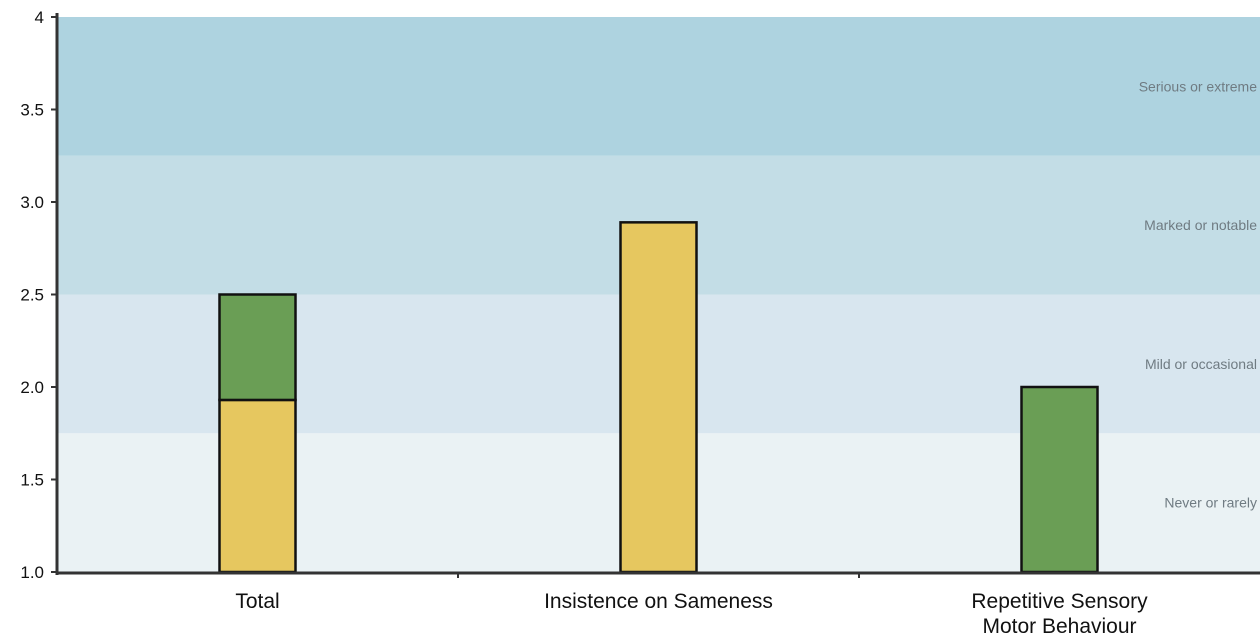 The height and width of the screenshot is (639, 1260). I want to click on y-tick-label-5: 1.5, so click(32, 480).